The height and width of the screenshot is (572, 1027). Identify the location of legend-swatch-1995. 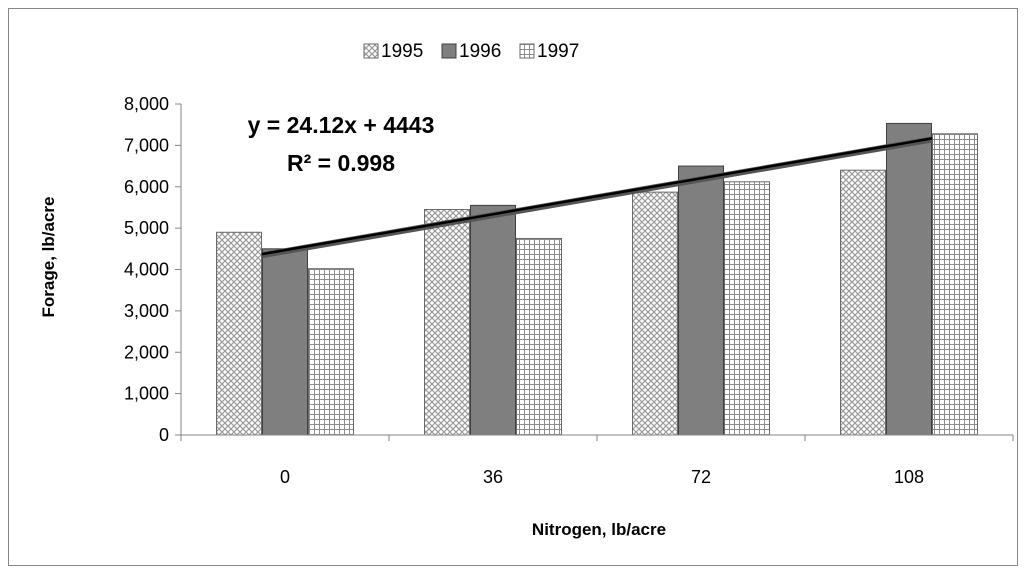
(371, 51).